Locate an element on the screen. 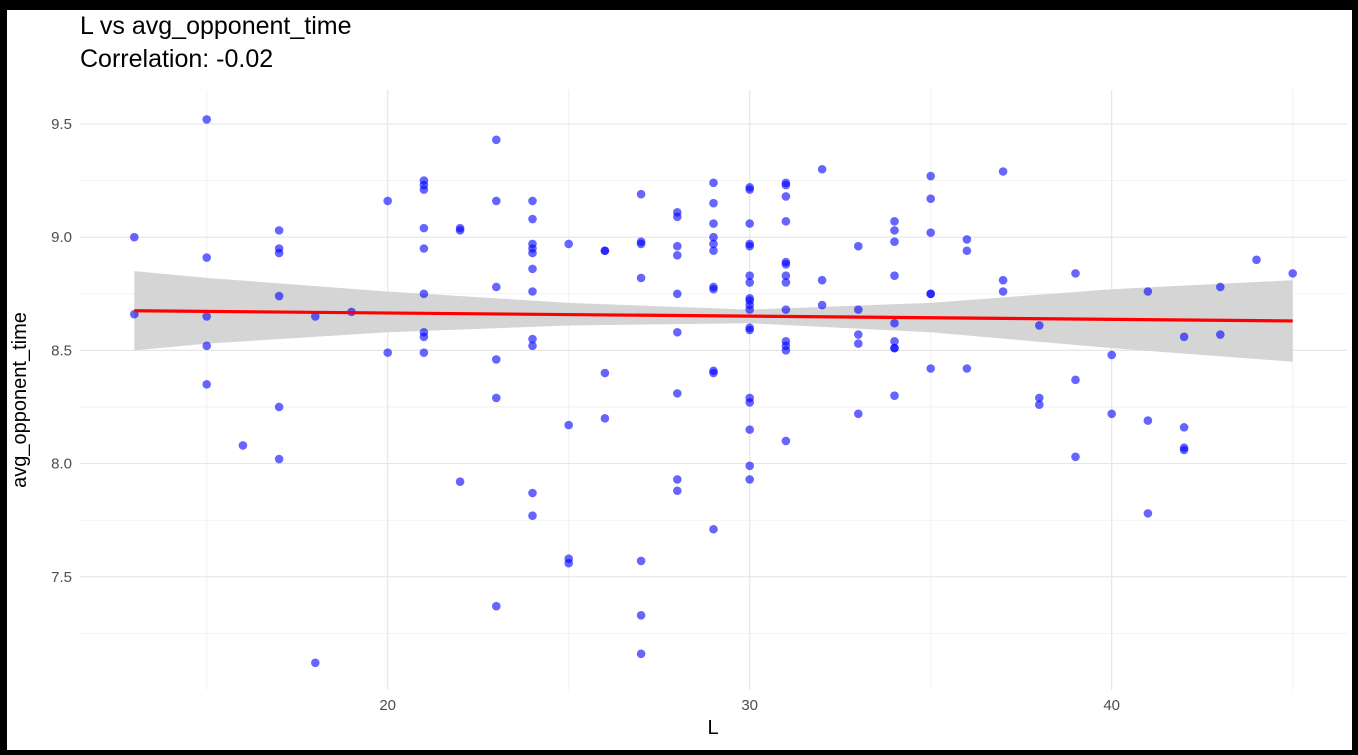 The height and width of the screenshot is (755, 1358). x-tick-label: 40 is located at coordinates (1111, 705).